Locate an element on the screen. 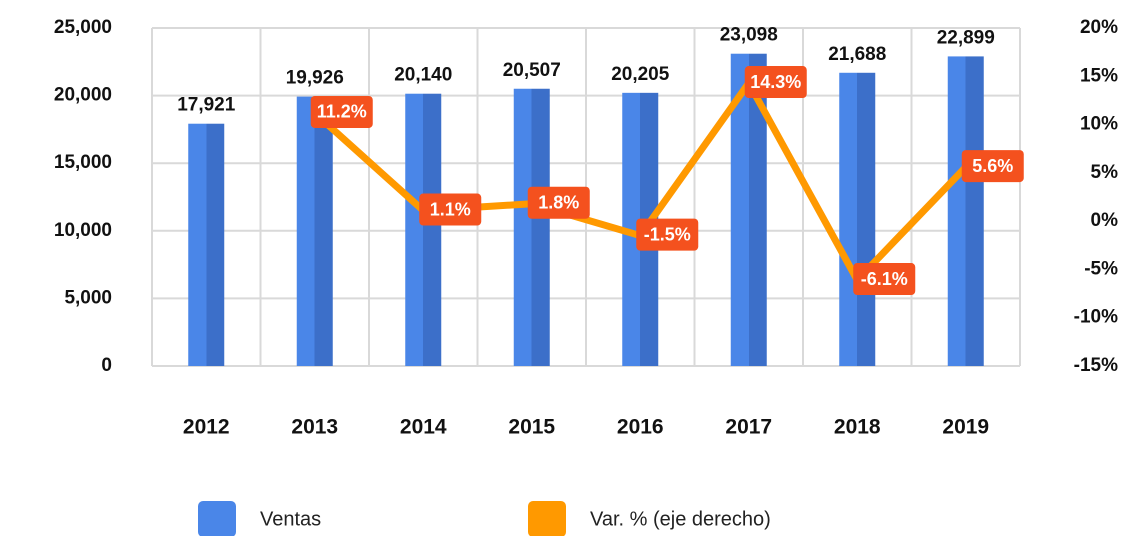 The width and height of the screenshot is (1129, 536). y-tick-label: 0 is located at coordinates (106, 365).